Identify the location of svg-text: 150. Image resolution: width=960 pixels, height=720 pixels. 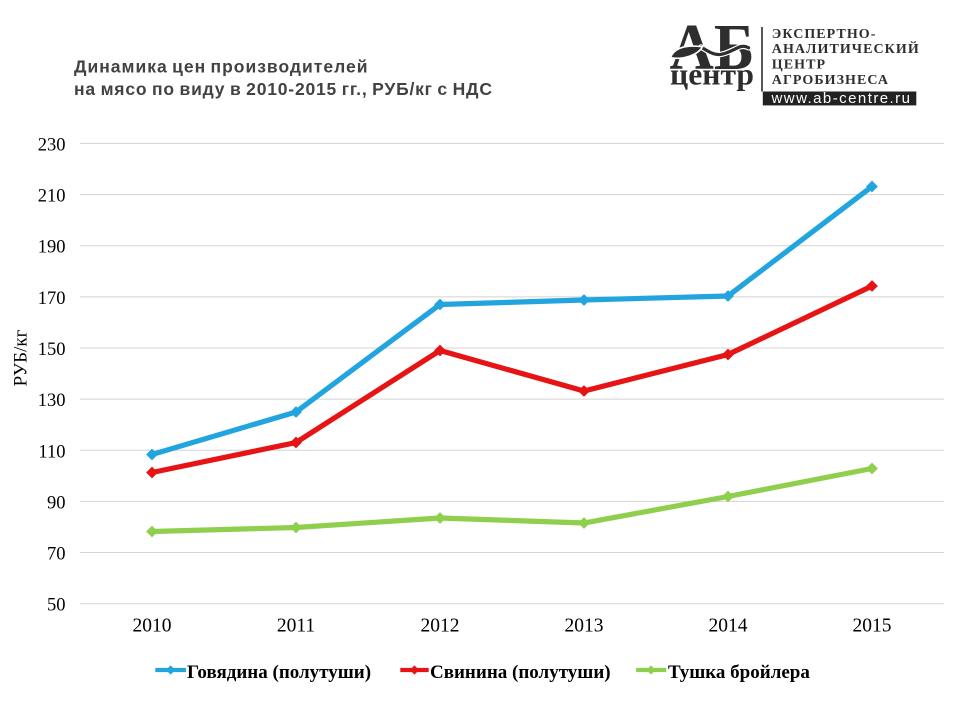
(52, 350).